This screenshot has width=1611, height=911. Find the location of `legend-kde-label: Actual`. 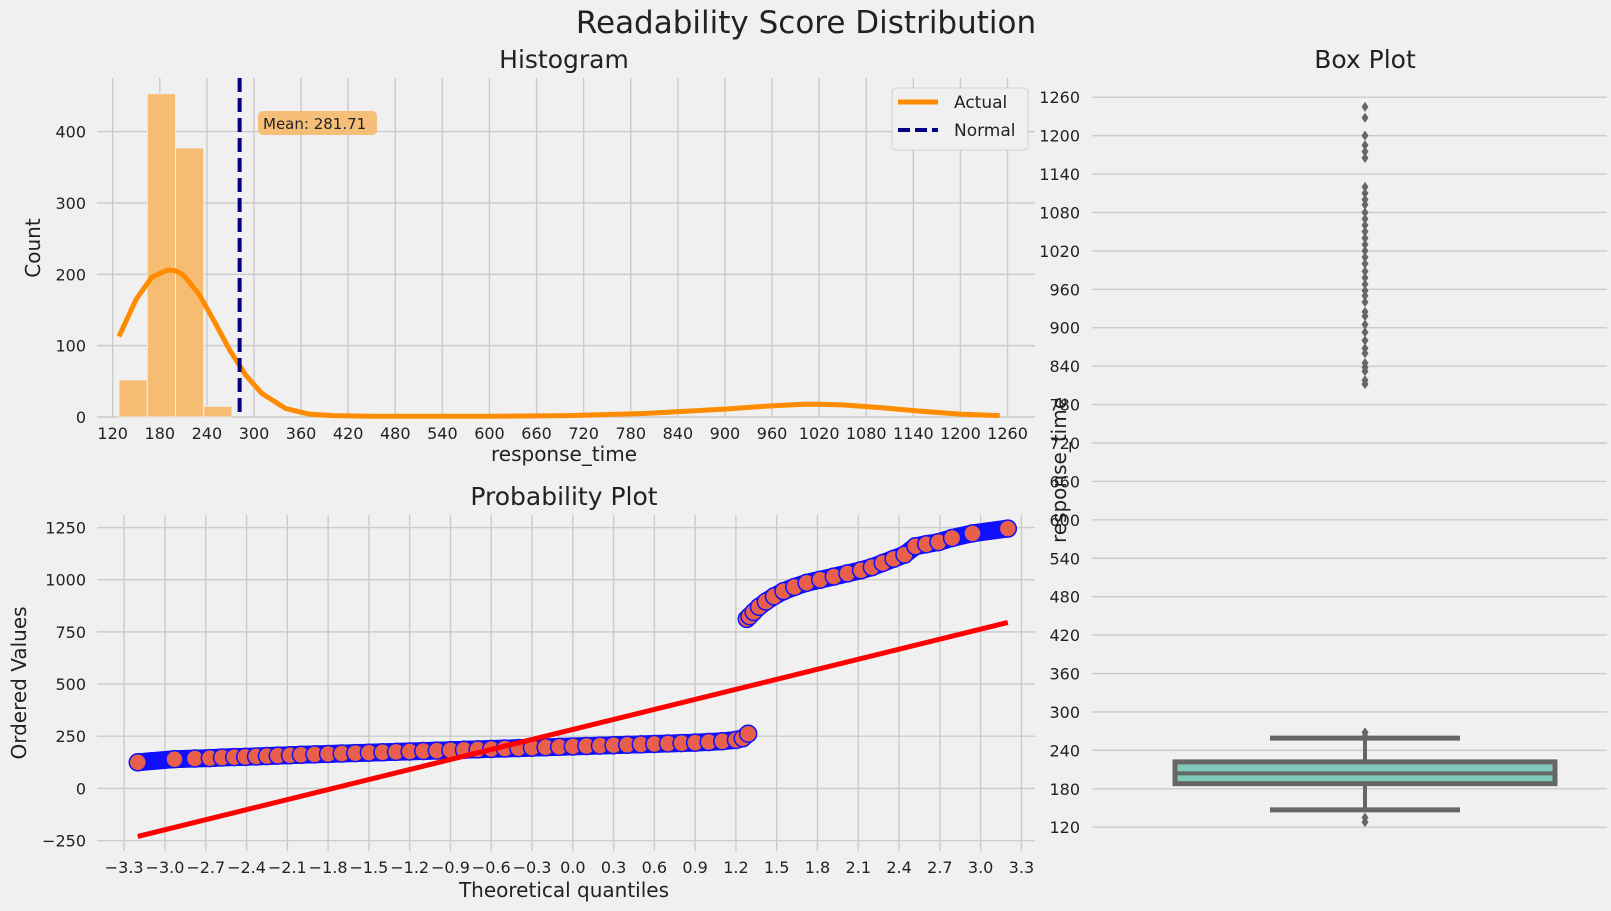

legend-kde-label: Actual is located at coordinates (980, 103).